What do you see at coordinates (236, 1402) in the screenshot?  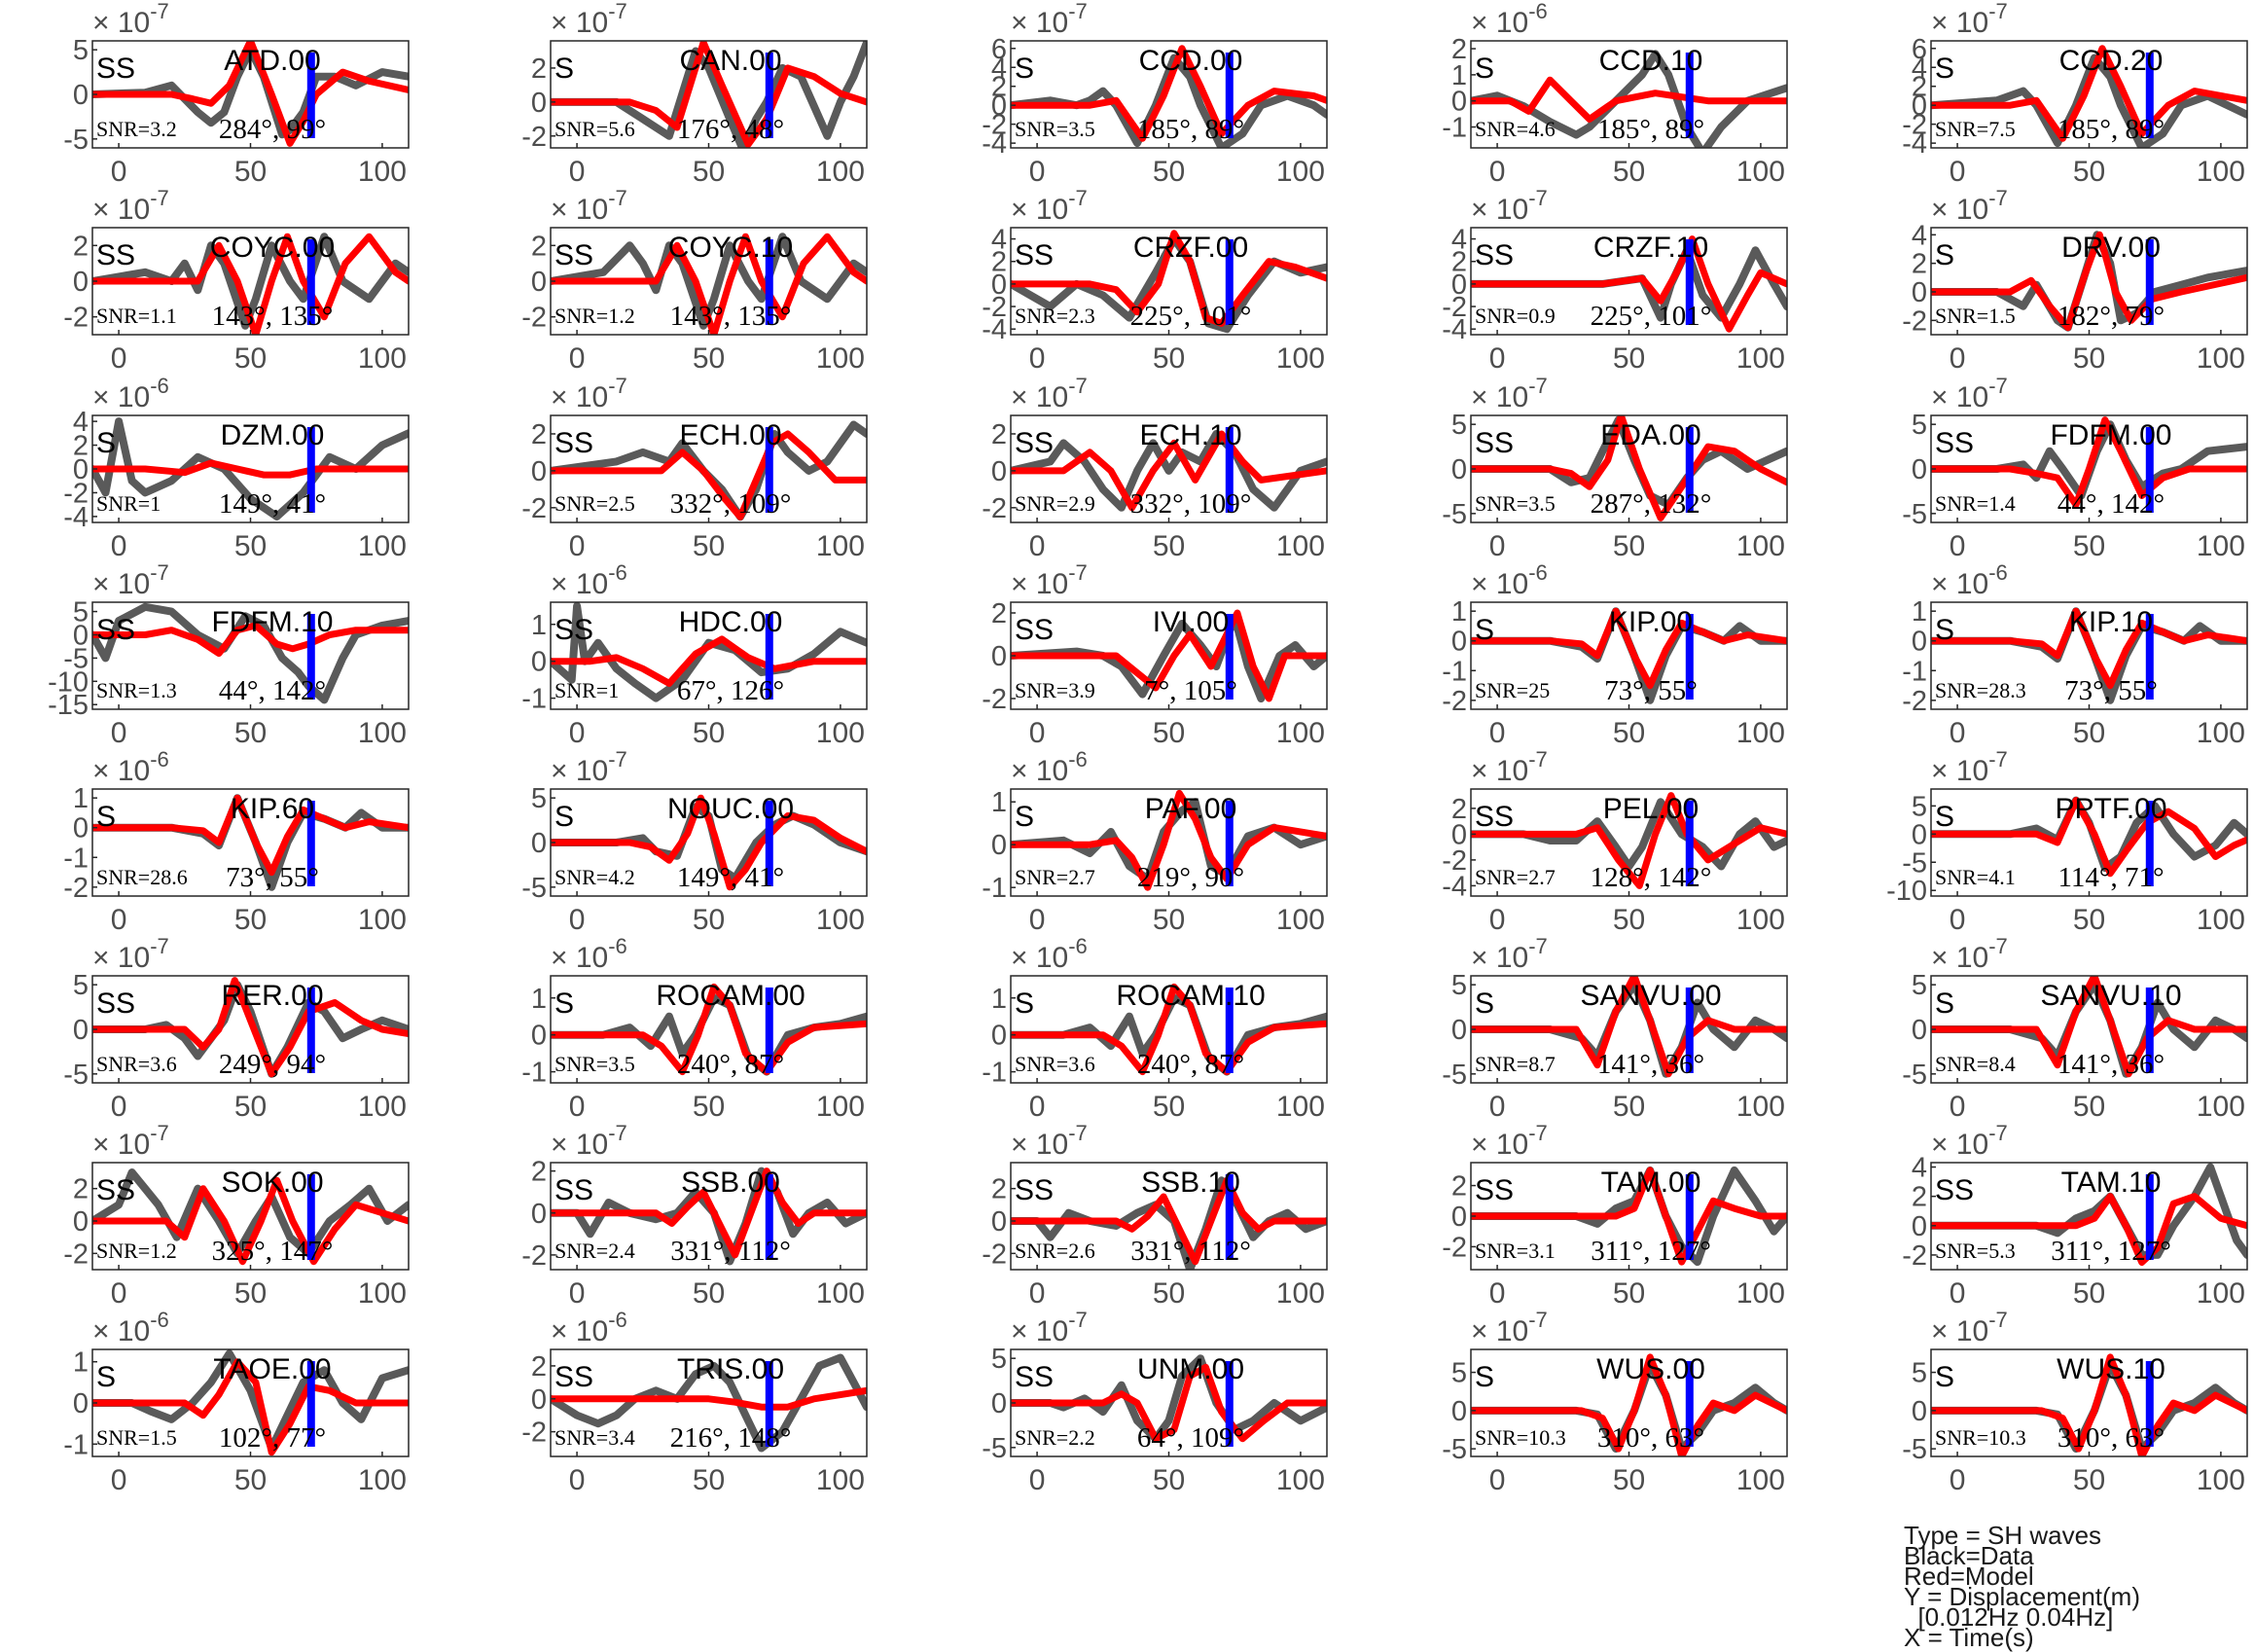 I see `panel-taoe-00: 0 50 100 1 0 -1 × 10-6 S TAOE.00 SNR=1.5 102°, 77°` at bounding box center [236, 1402].